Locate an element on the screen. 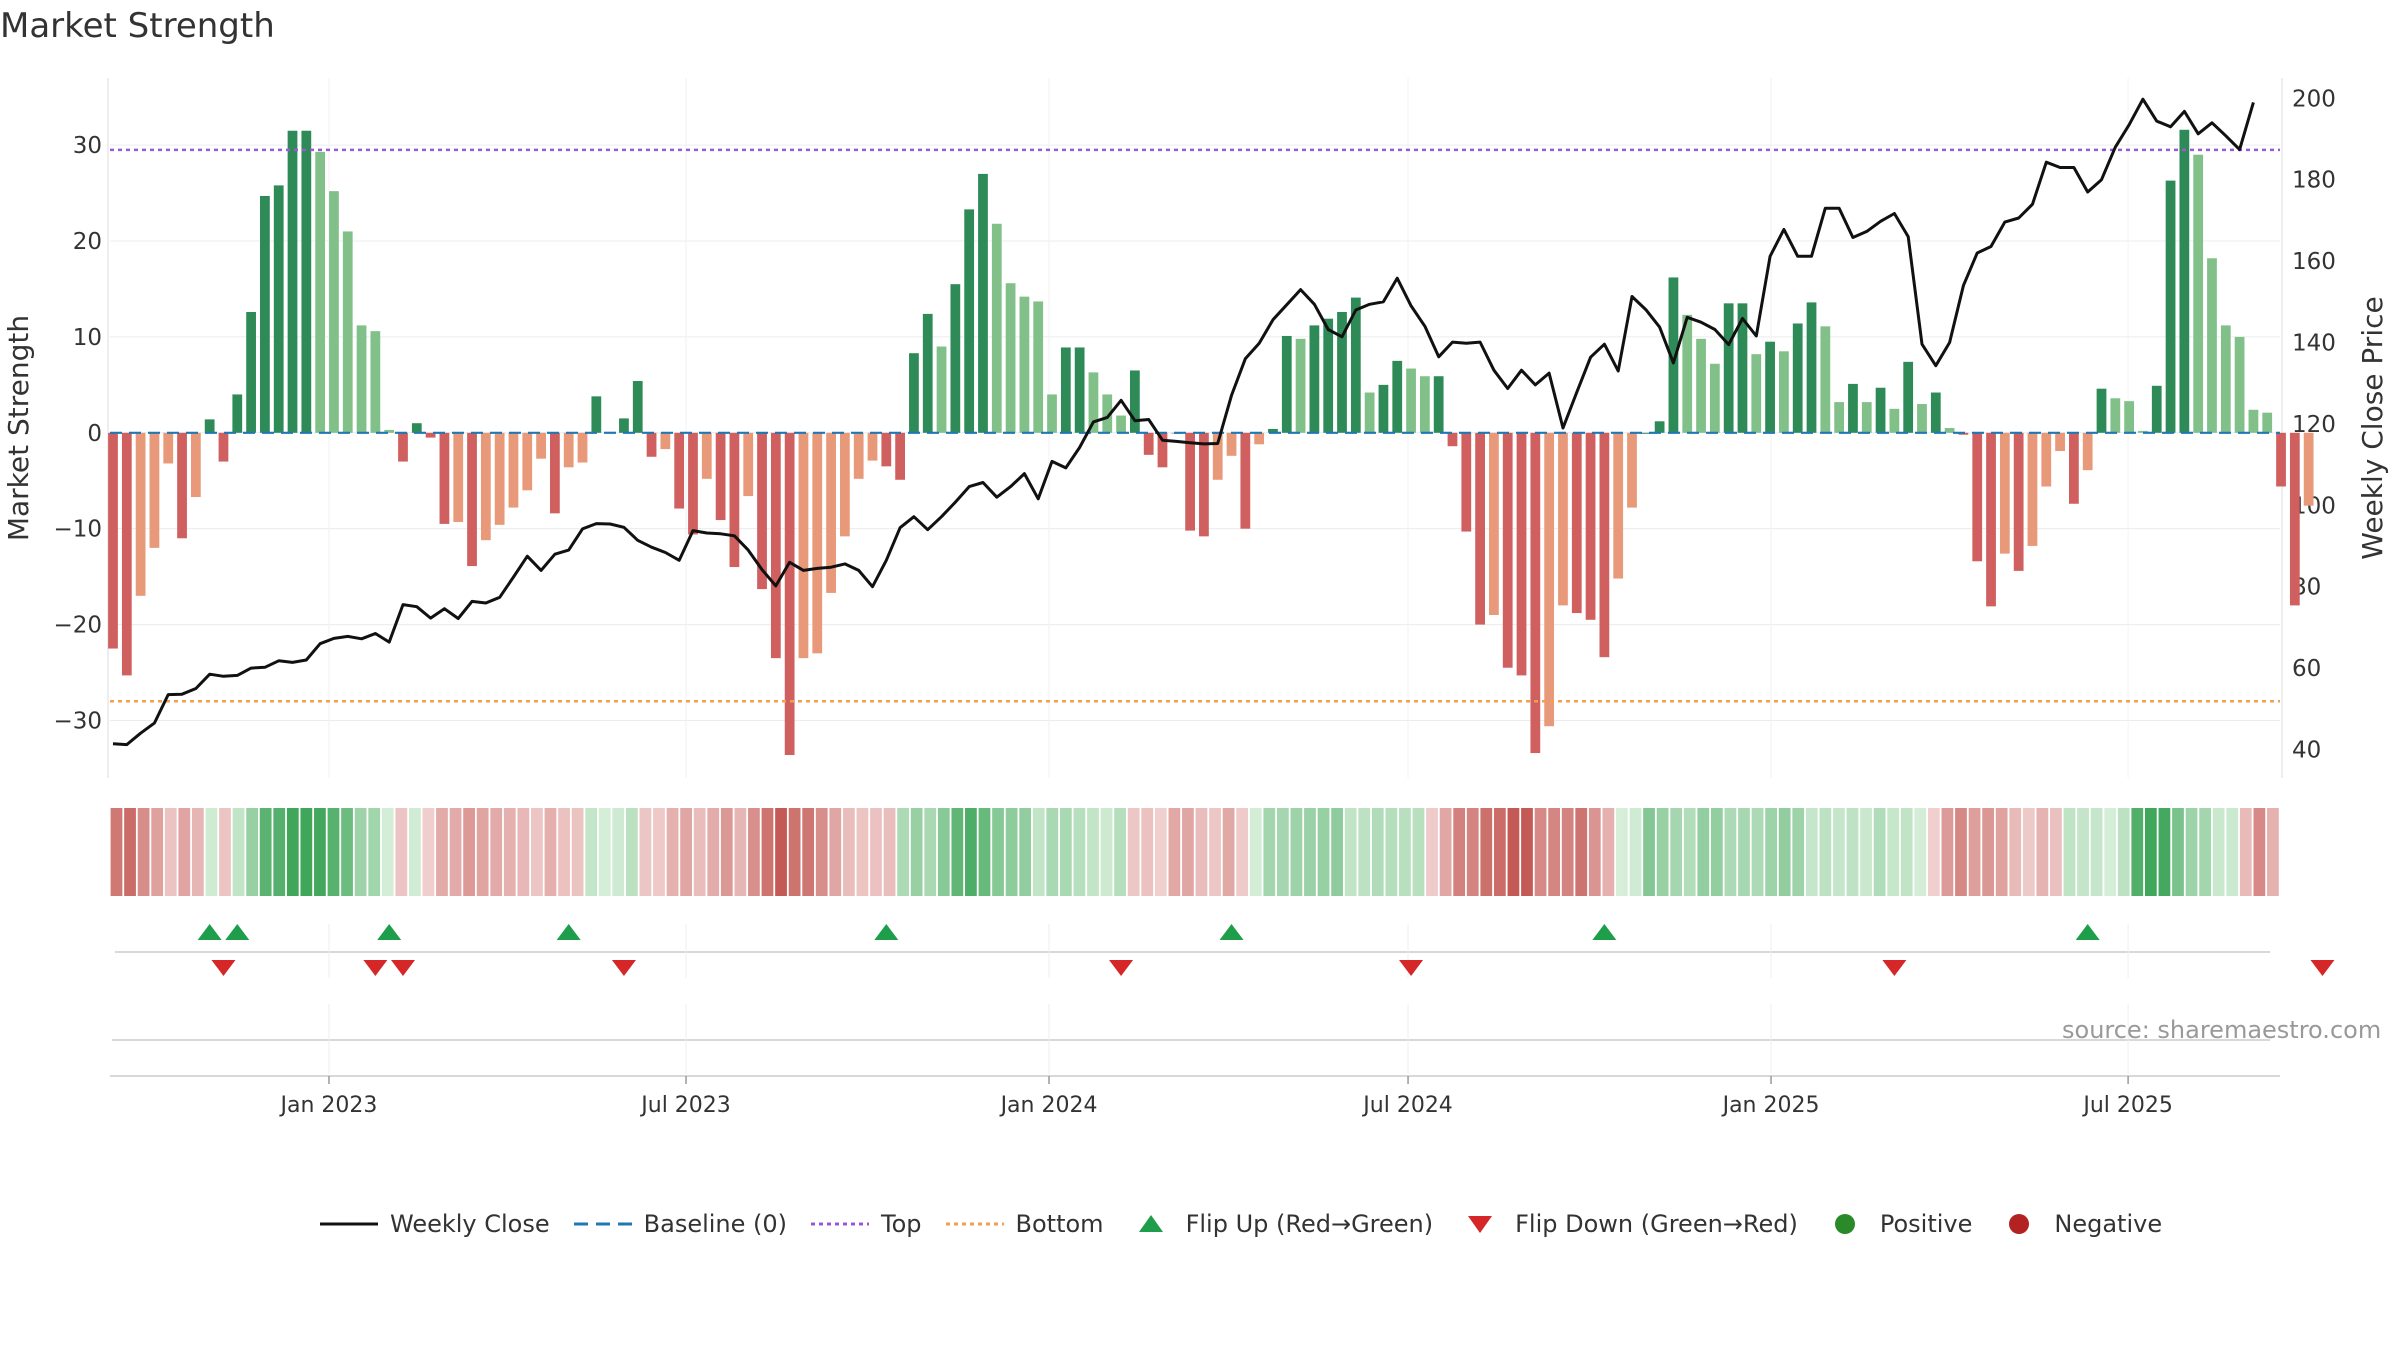  left-tick-label: 0 is located at coordinates (94, 434).